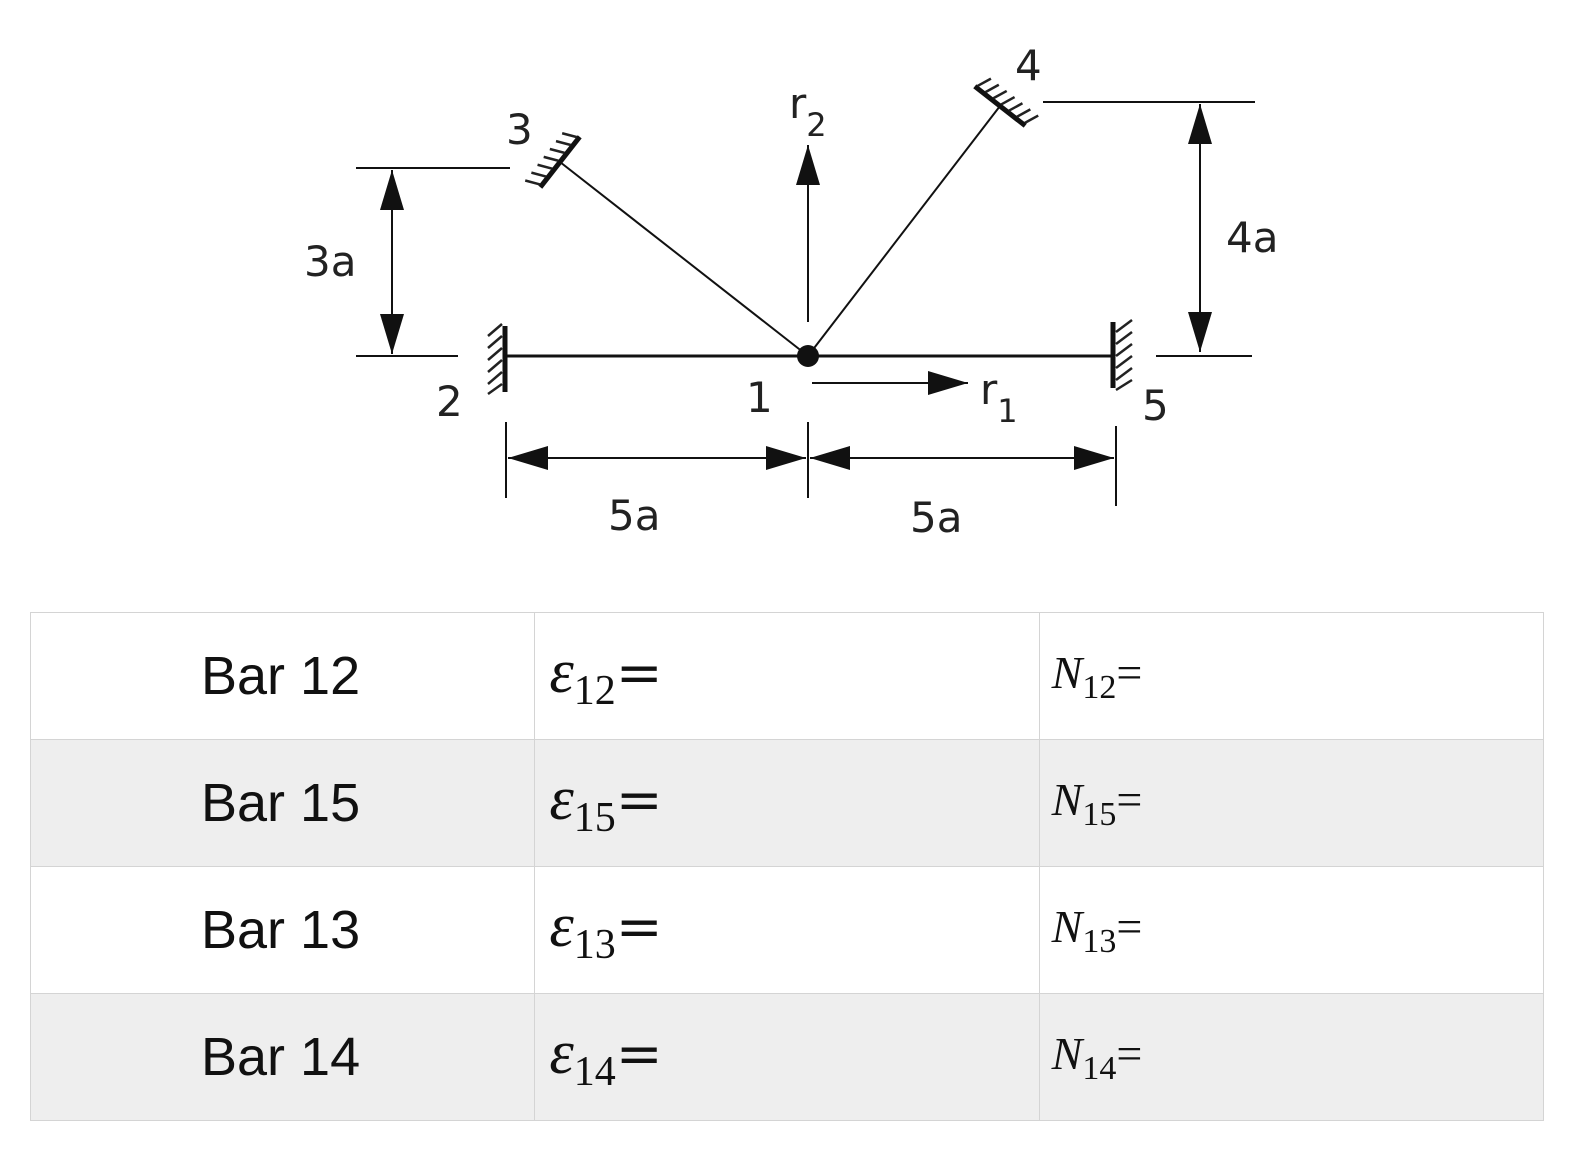 The width and height of the screenshot is (1588, 1162). Describe the element at coordinates (1028, 65) in the screenshot. I see `node-4-label: 4` at that location.